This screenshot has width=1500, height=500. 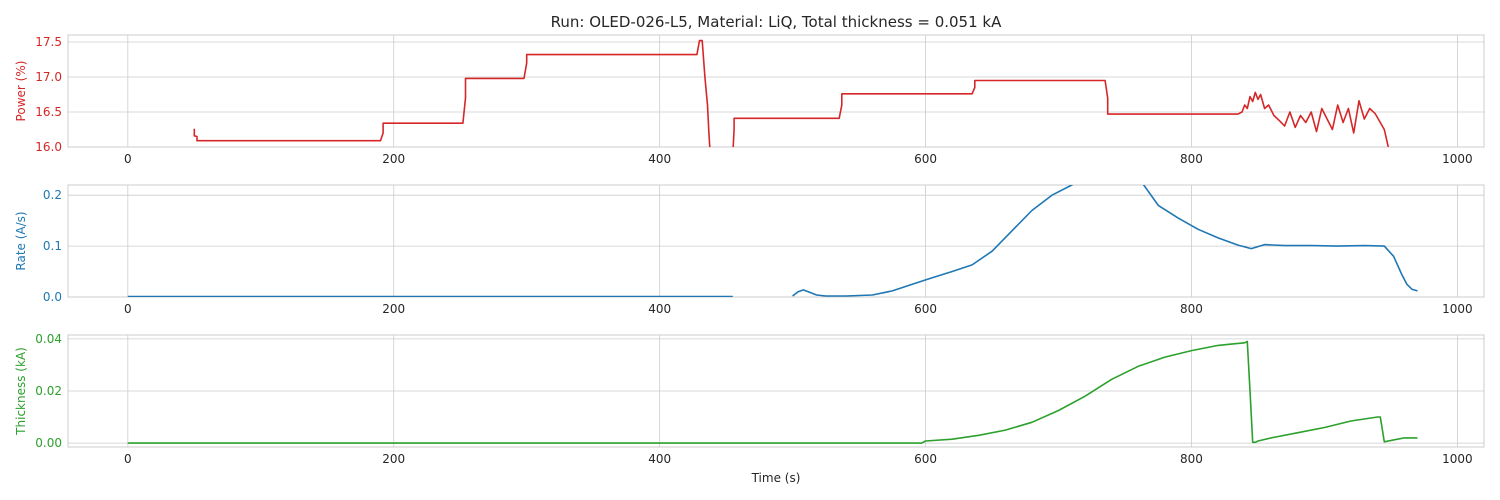 What do you see at coordinates (1457, 309) in the screenshot?
I see `rate-x-tick-label: 1000` at bounding box center [1457, 309].